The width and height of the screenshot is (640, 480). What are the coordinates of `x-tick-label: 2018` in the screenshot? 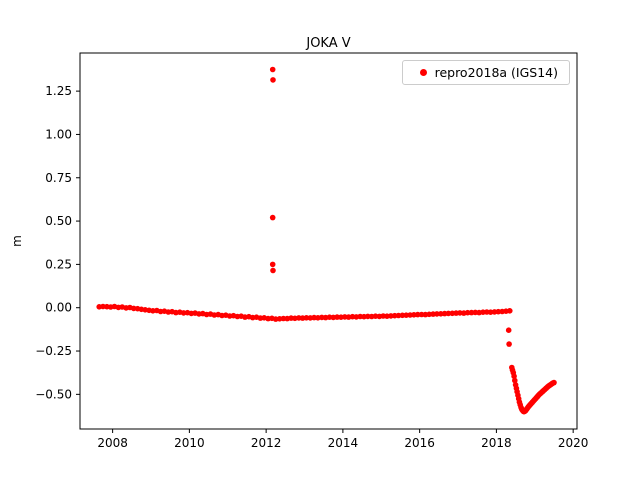 It's located at (496, 443).